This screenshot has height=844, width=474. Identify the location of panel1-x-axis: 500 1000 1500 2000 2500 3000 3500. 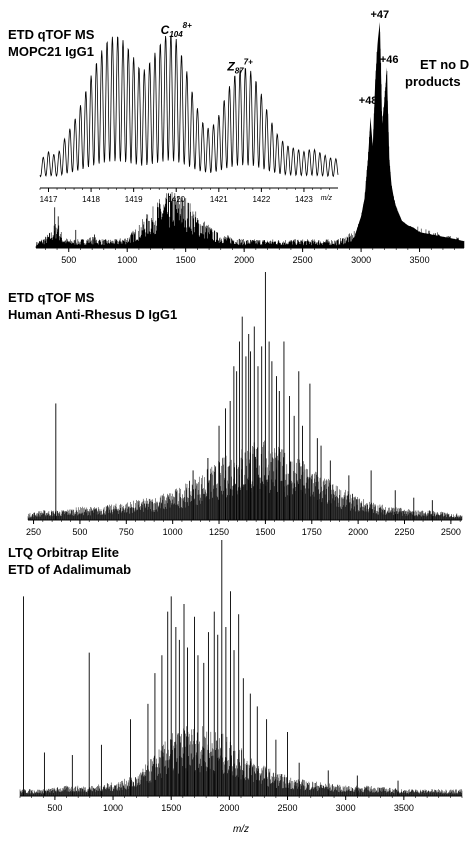
(250, 256).